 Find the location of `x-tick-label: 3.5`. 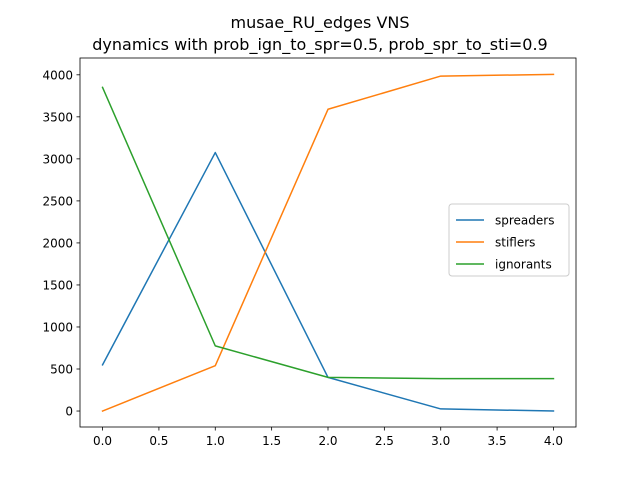

x-tick-label: 3.5 is located at coordinates (497, 441).